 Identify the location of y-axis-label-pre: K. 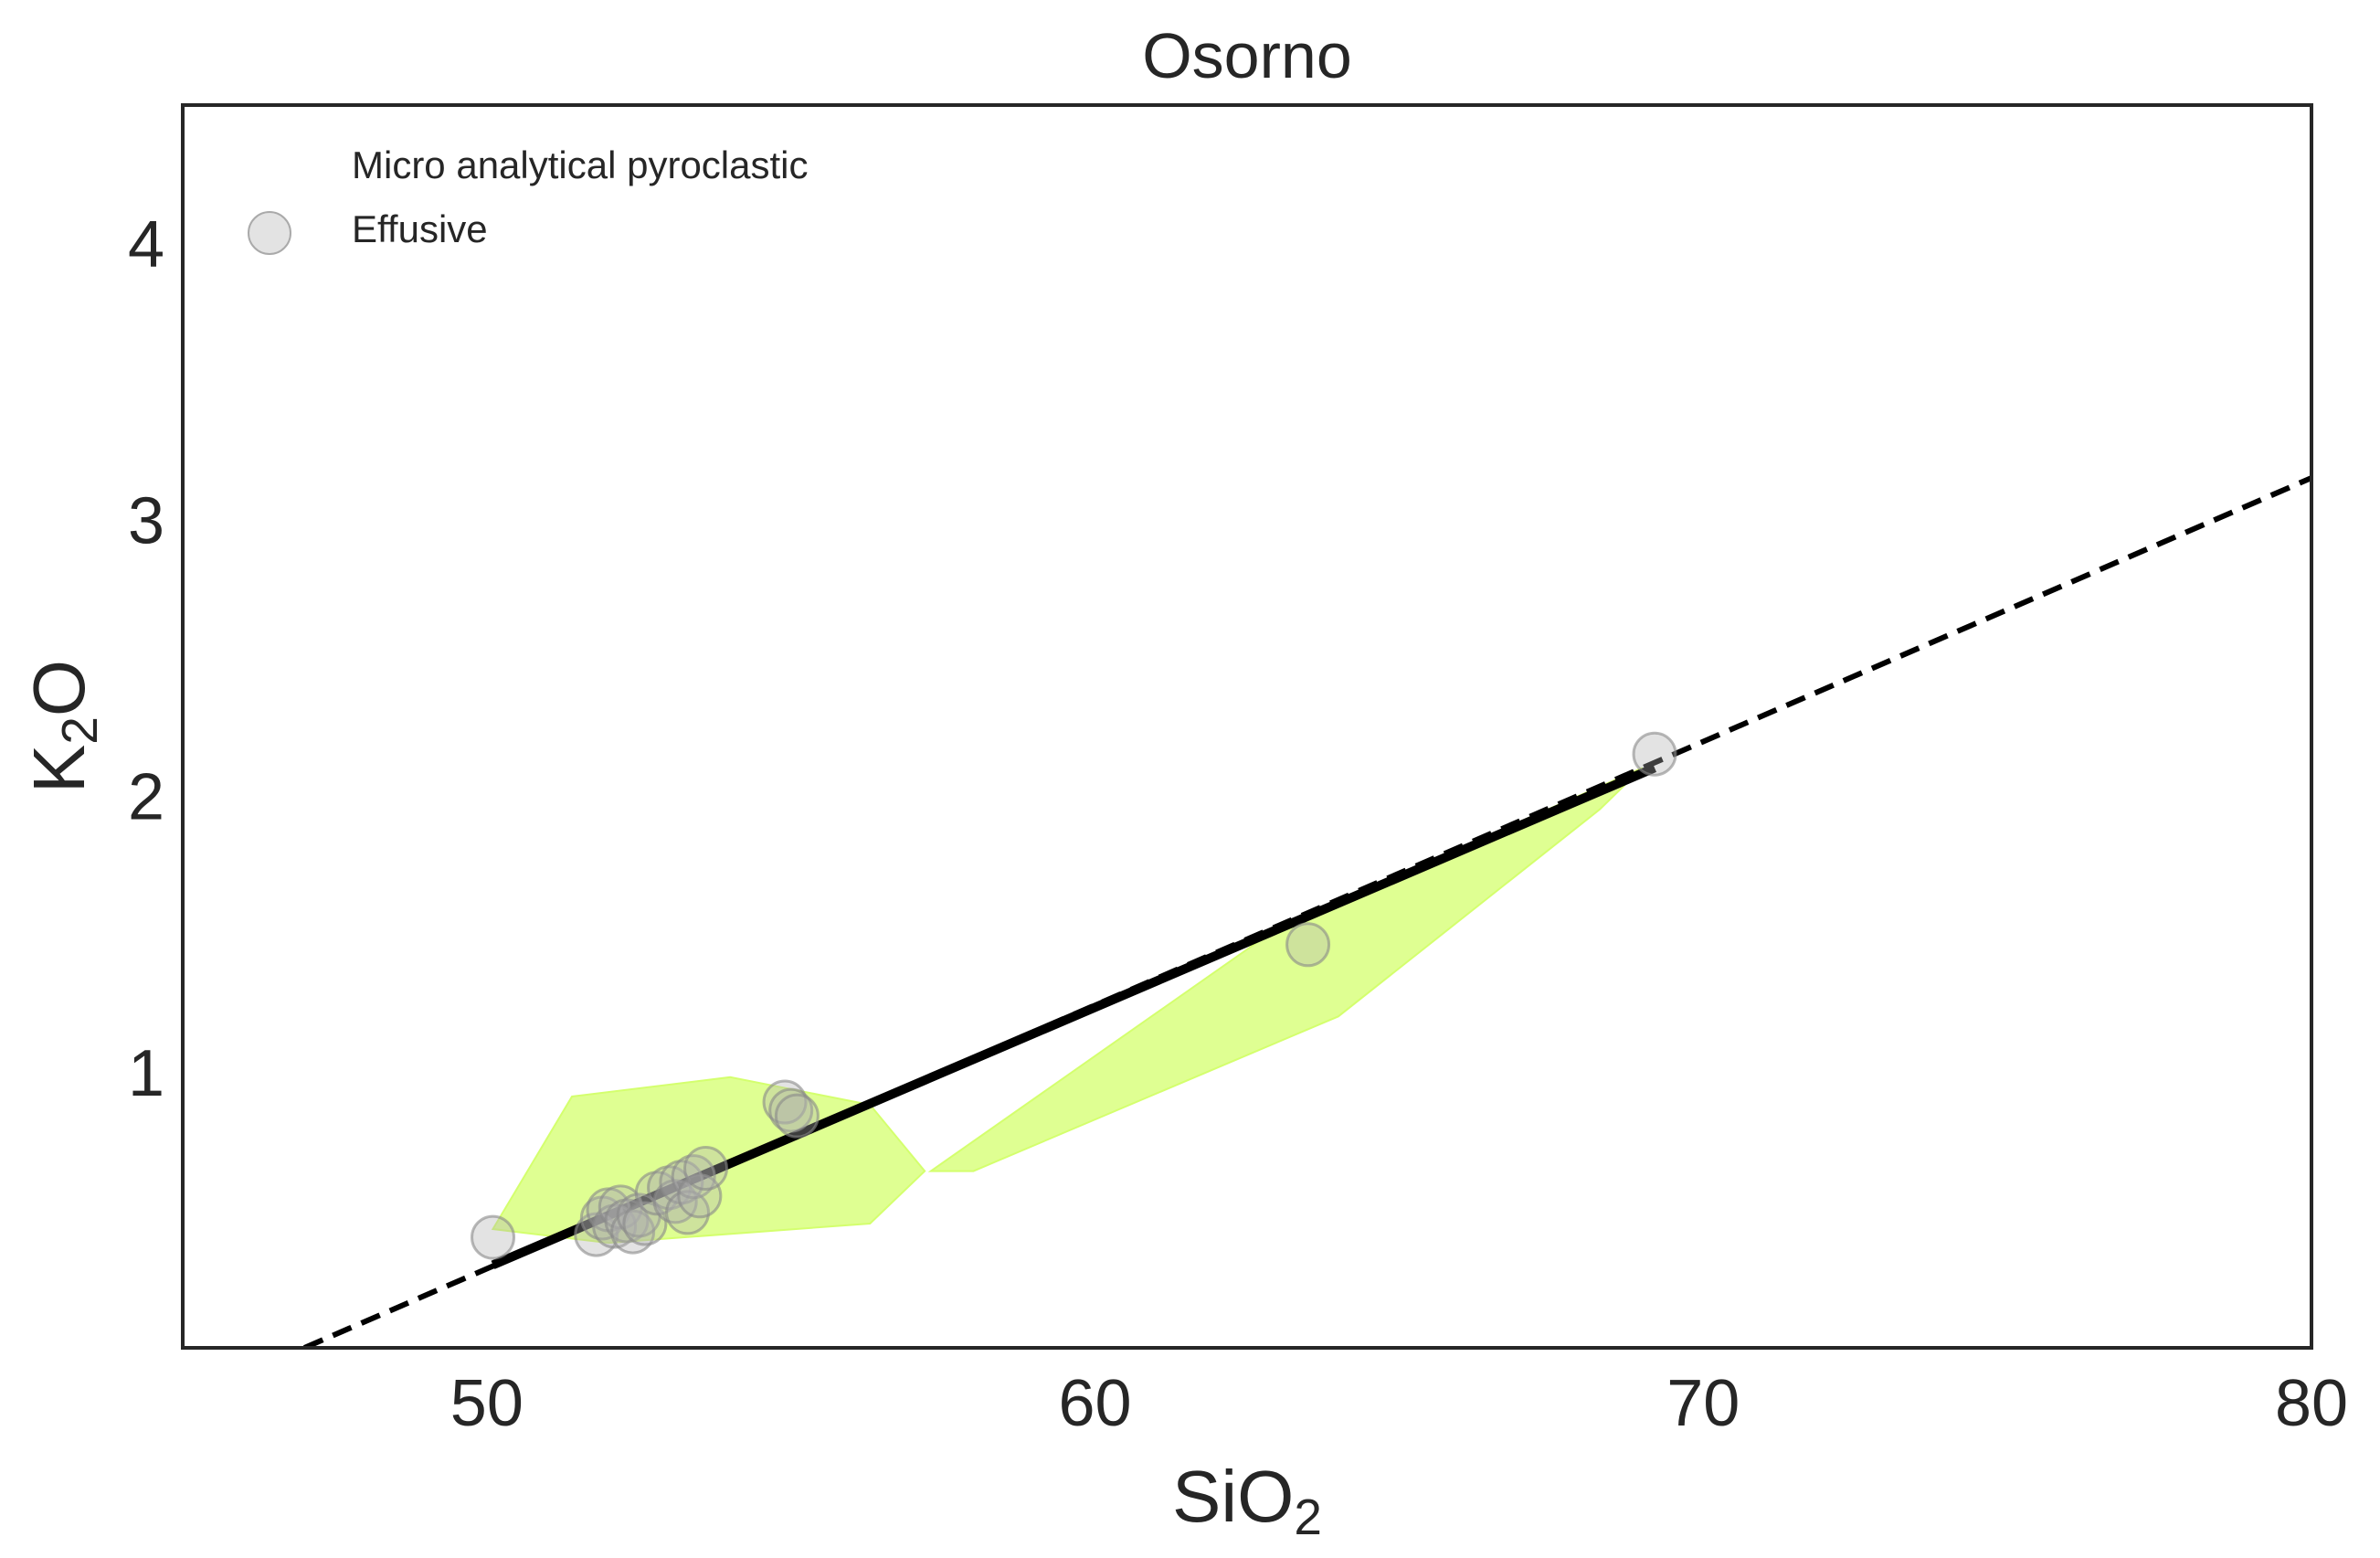
(59, 769).